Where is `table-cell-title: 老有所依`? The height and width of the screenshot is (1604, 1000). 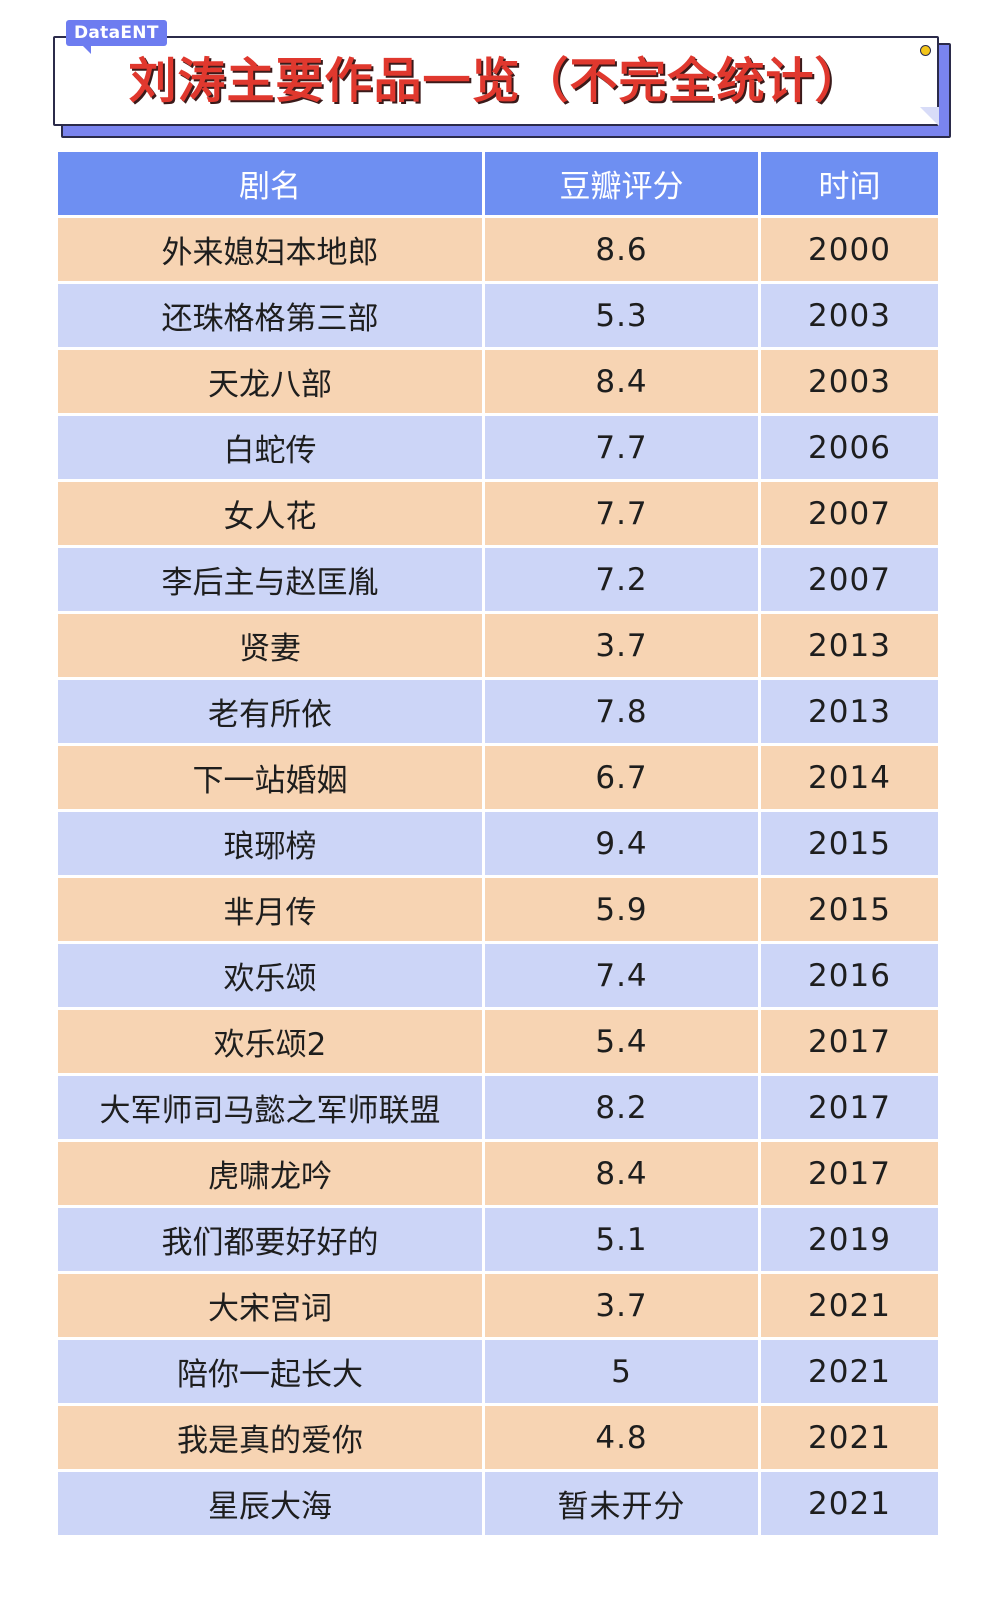
table-cell-title: 老有所依 is located at coordinates (270, 711).